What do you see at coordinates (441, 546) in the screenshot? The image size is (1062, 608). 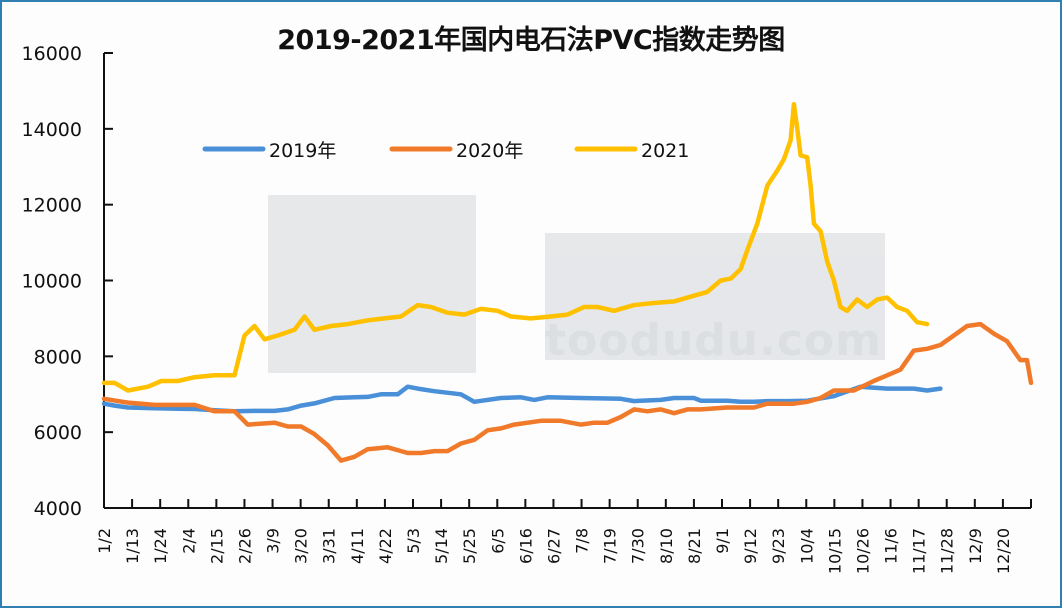 I see `x-tick-label: 5/14` at bounding box center [441, 546].